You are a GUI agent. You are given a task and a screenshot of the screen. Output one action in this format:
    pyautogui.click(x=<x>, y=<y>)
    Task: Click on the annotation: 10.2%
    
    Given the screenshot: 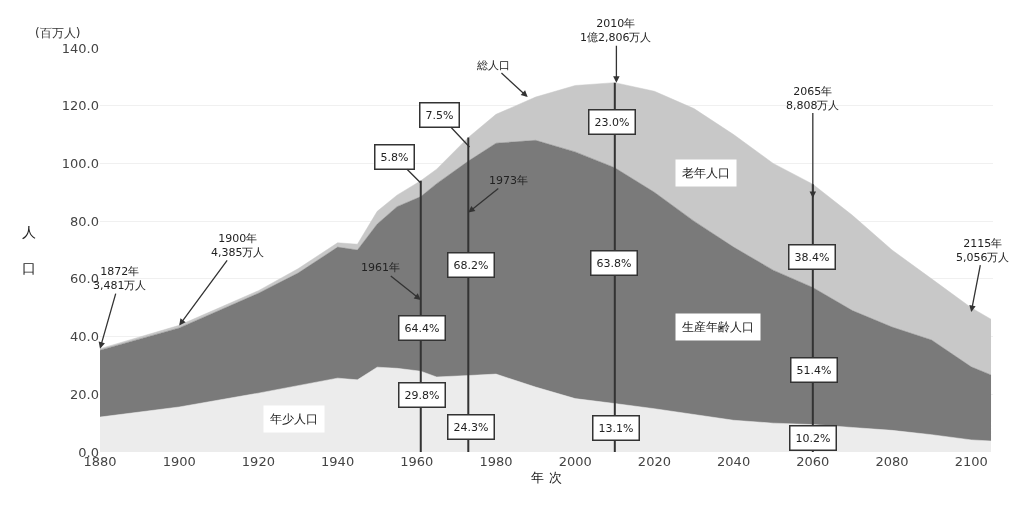 What is the action you would take?
    pyautogui.click(x=813, y=438)
    